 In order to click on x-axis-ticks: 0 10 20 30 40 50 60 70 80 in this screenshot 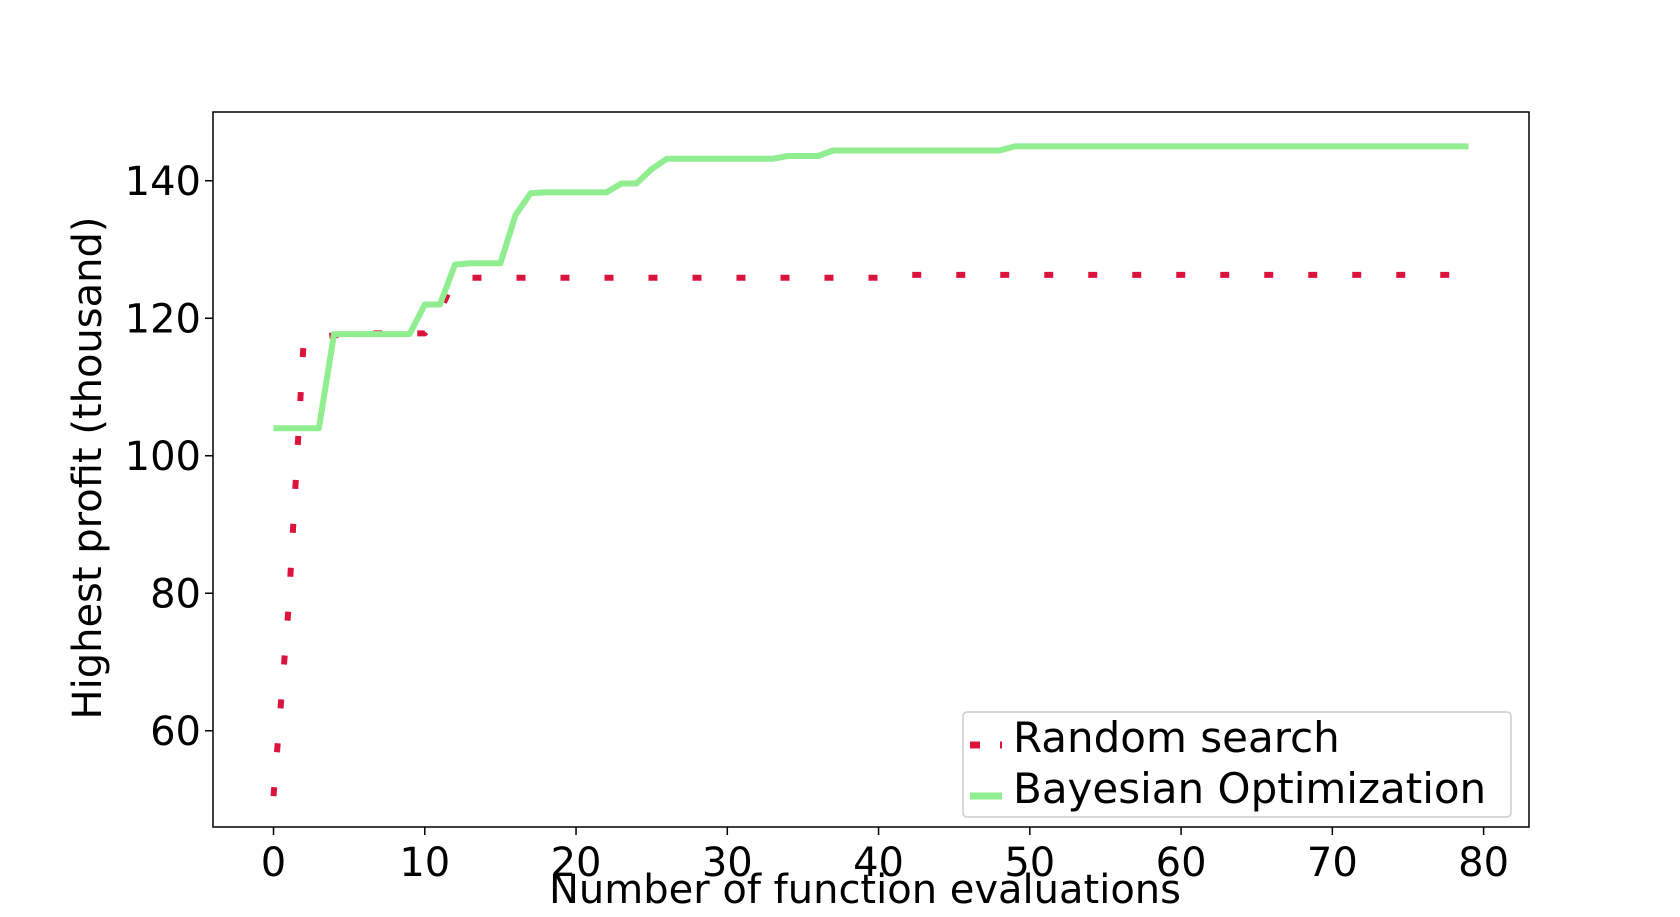, I will do `click(885, 856)`.